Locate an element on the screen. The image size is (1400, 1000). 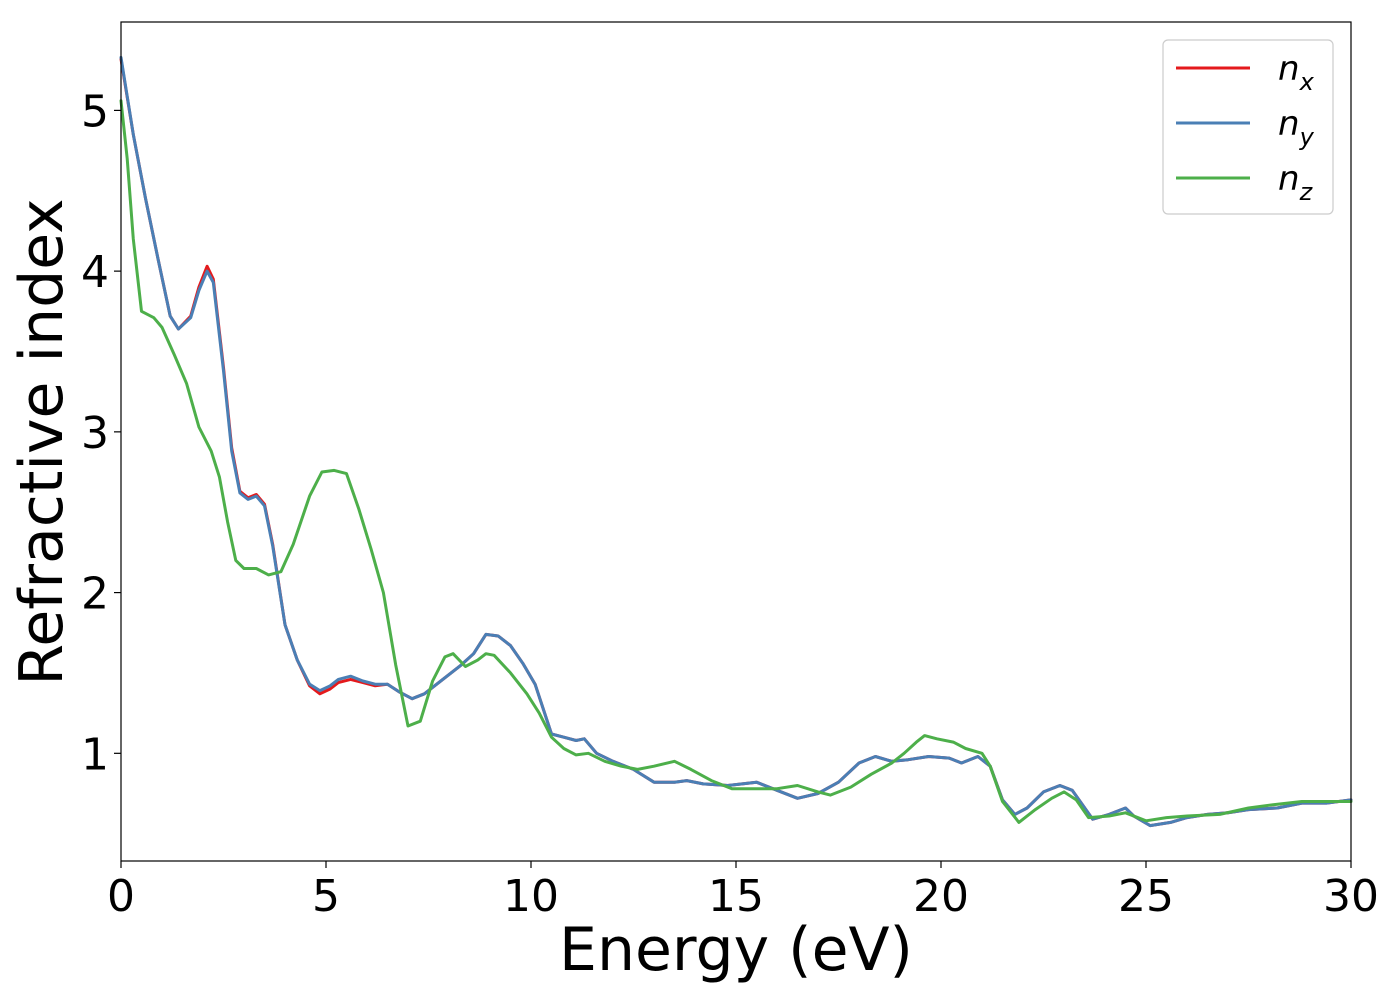
legend-label-n-y: ny is located at coordinates (1296, 127).